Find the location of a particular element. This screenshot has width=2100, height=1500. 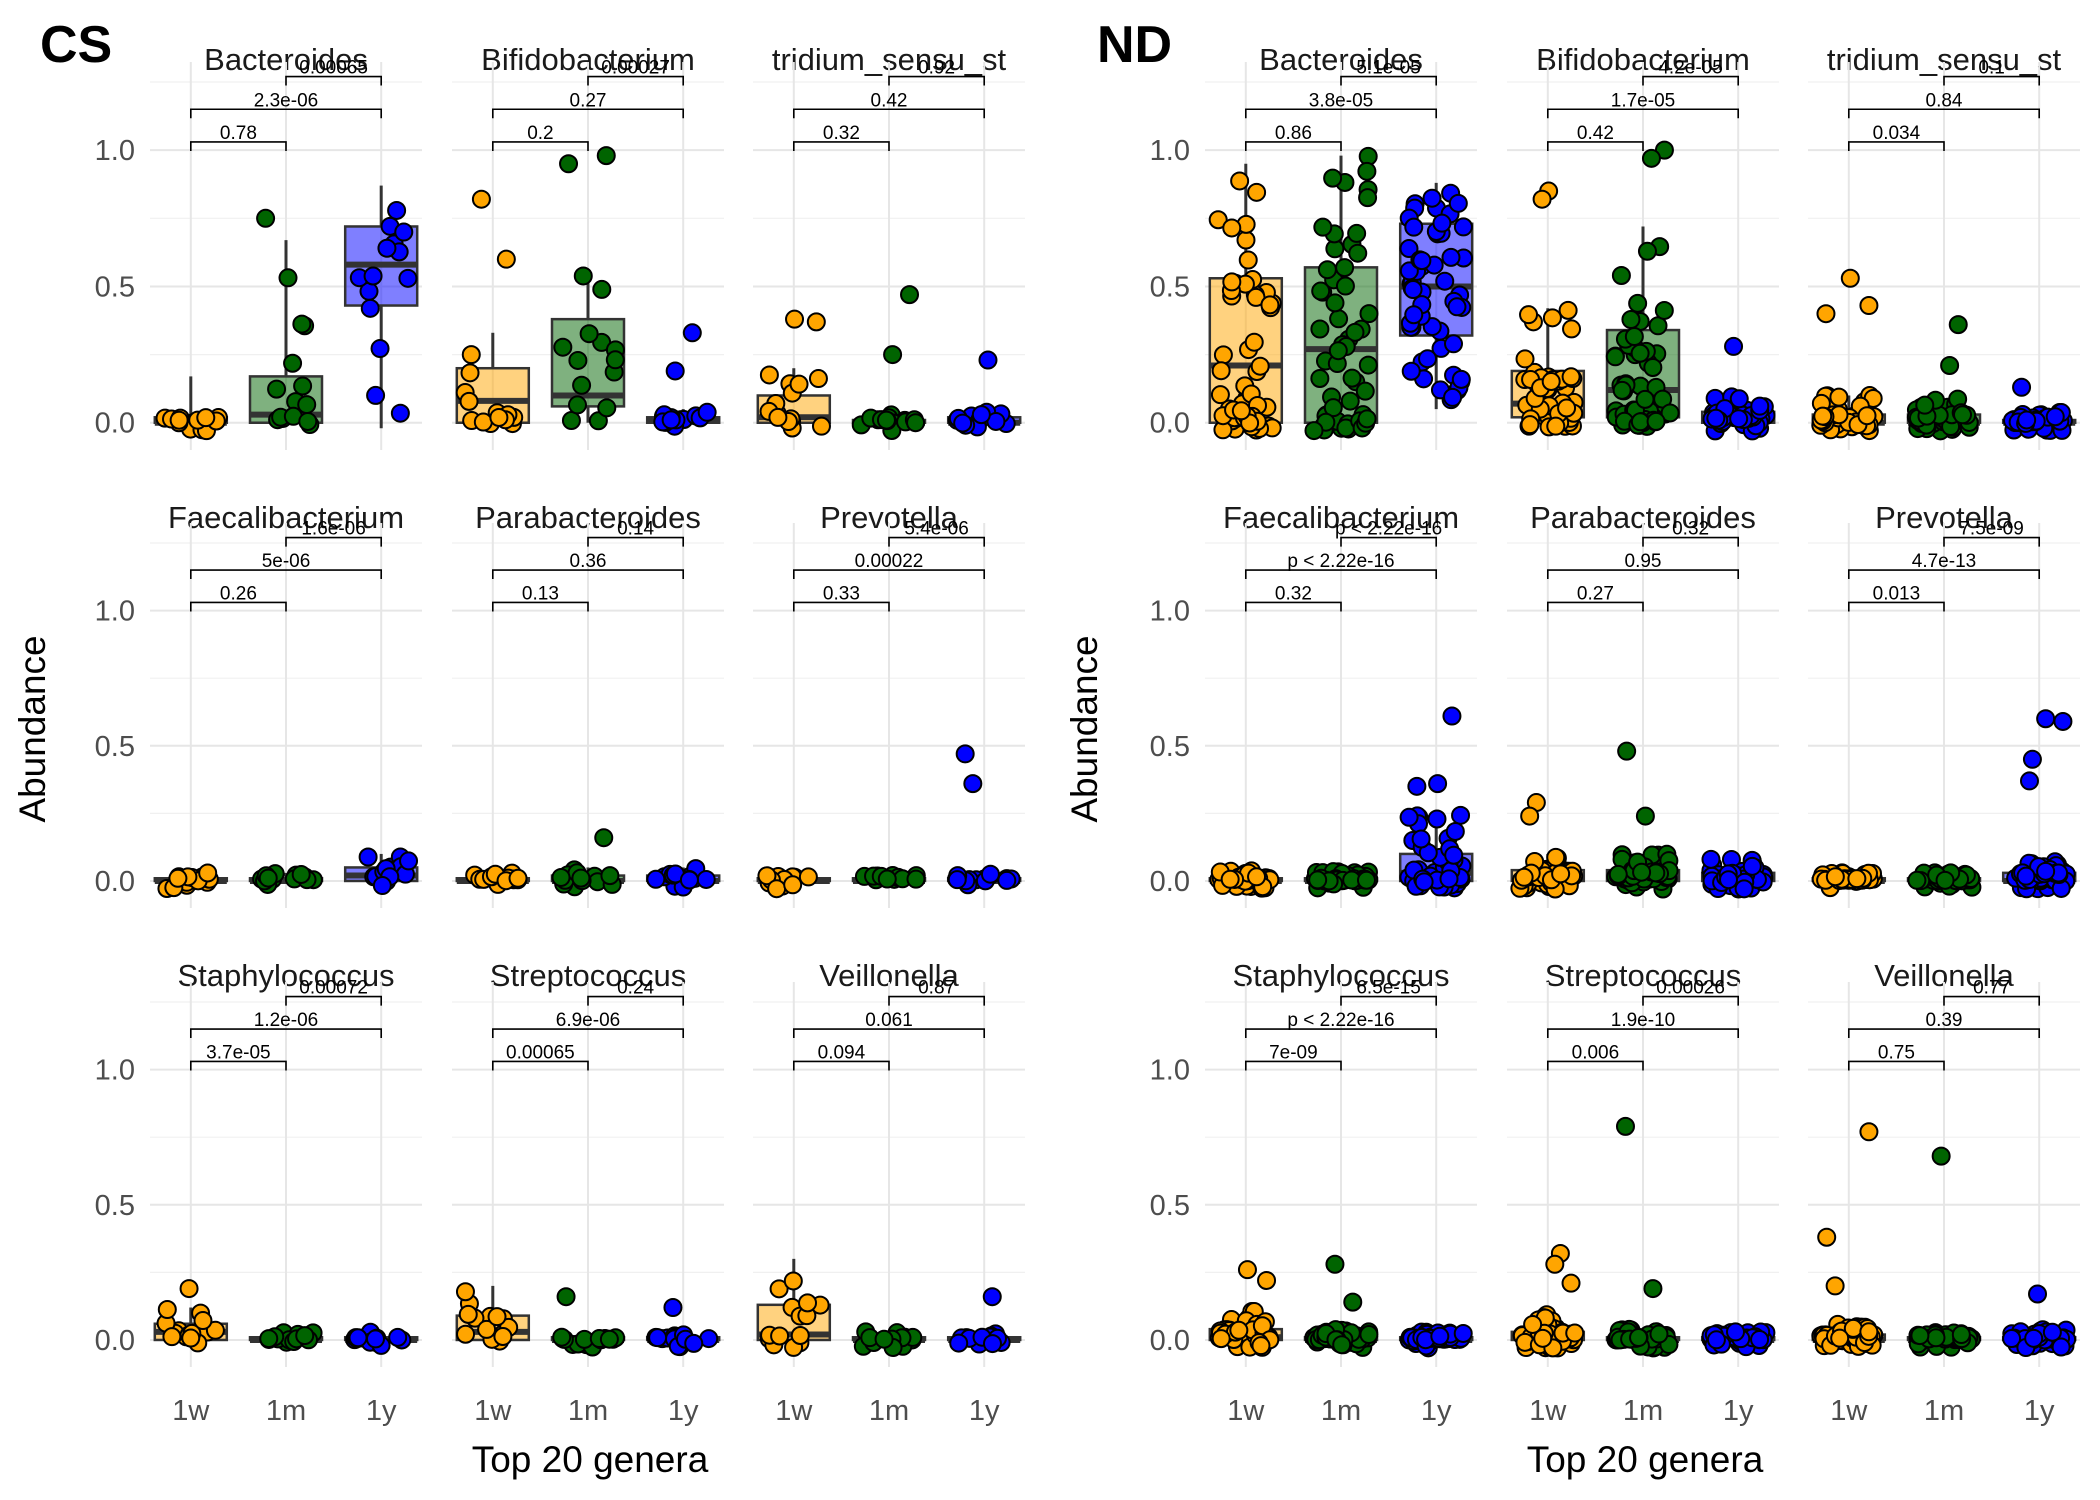

significance-bracket: 0.78 is located at coordinates (238, 137).